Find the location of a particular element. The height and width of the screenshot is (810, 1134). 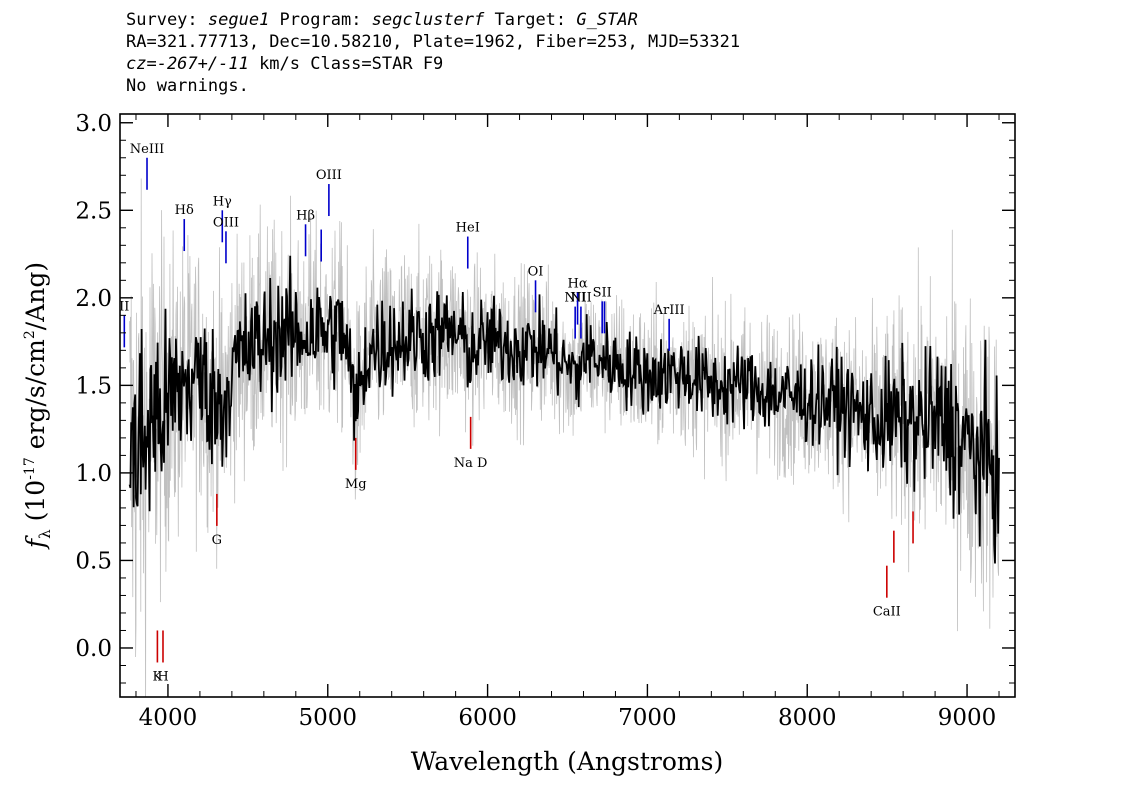

x-tick-label: 9000 is located at coordinates (967, 718).